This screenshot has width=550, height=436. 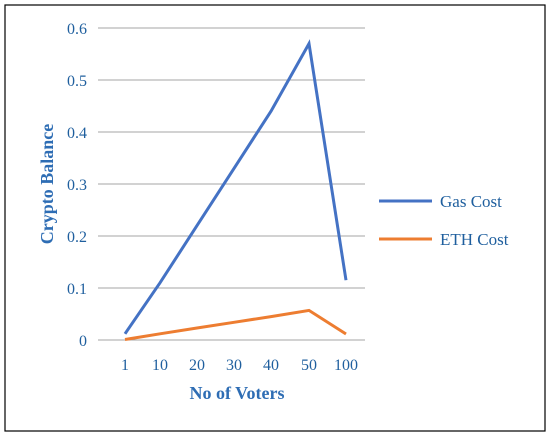 I want to click on x-tick-label: 100, so click(x=346, y=365).